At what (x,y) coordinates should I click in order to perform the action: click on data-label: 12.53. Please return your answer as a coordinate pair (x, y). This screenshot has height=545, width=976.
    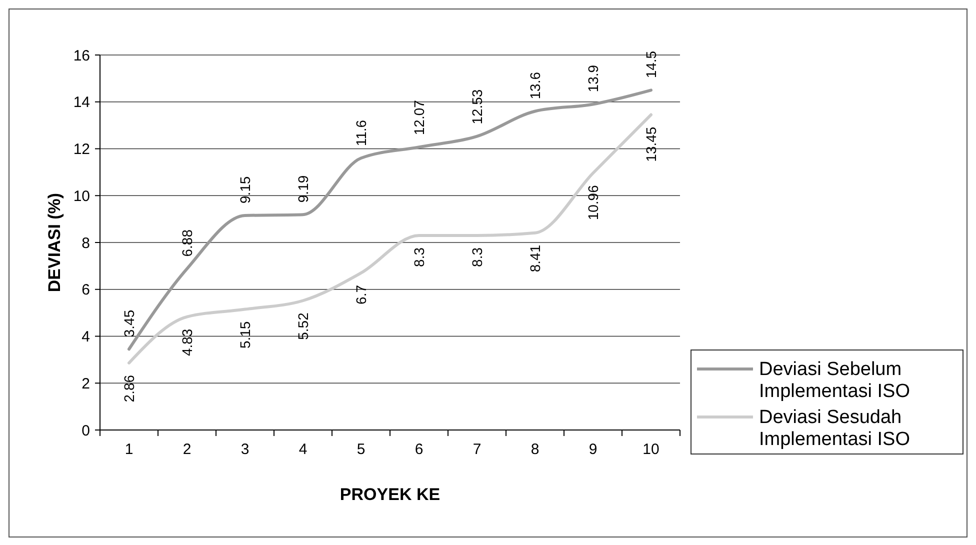
    Looking at the image, I should click on (477, 106).